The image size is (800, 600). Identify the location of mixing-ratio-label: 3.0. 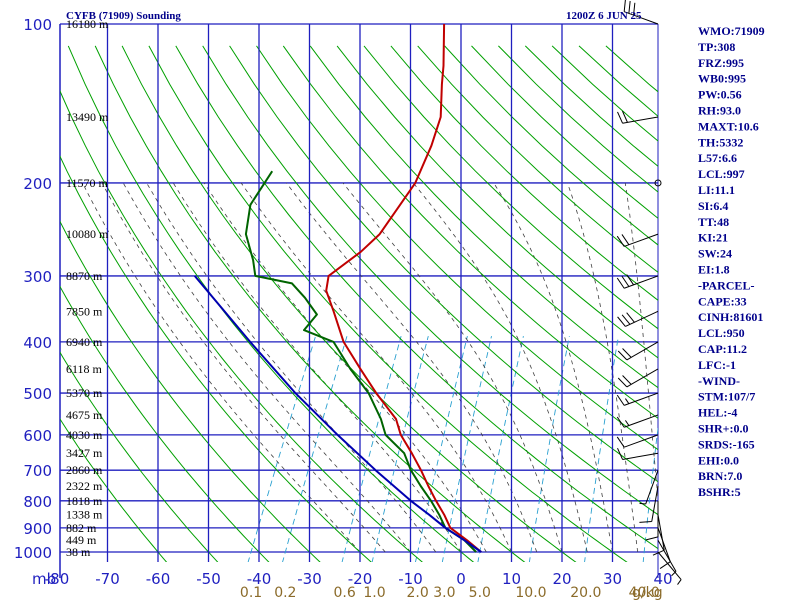
(444, 592).